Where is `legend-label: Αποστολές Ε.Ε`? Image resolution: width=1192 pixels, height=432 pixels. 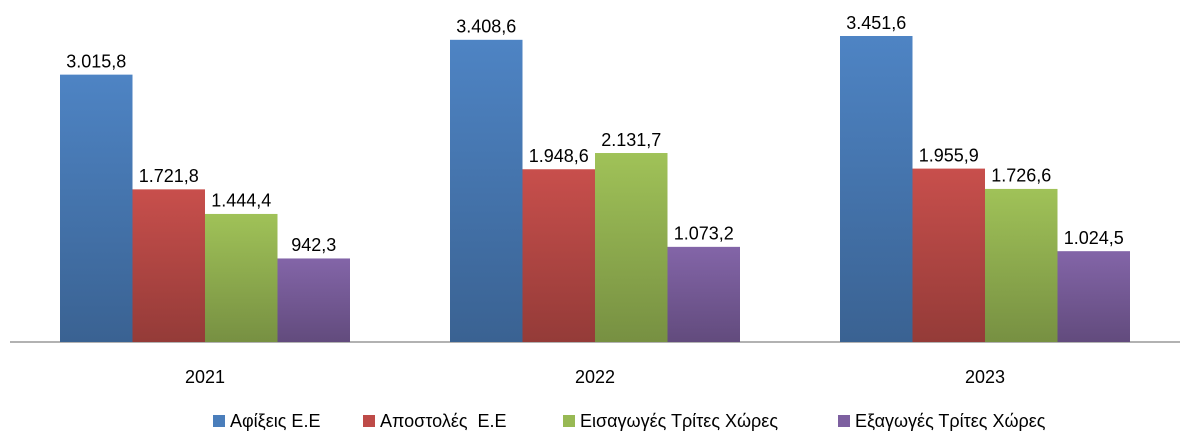
legend-label: Αποστολές Ε.Ε is located at coordinates (443, 421).